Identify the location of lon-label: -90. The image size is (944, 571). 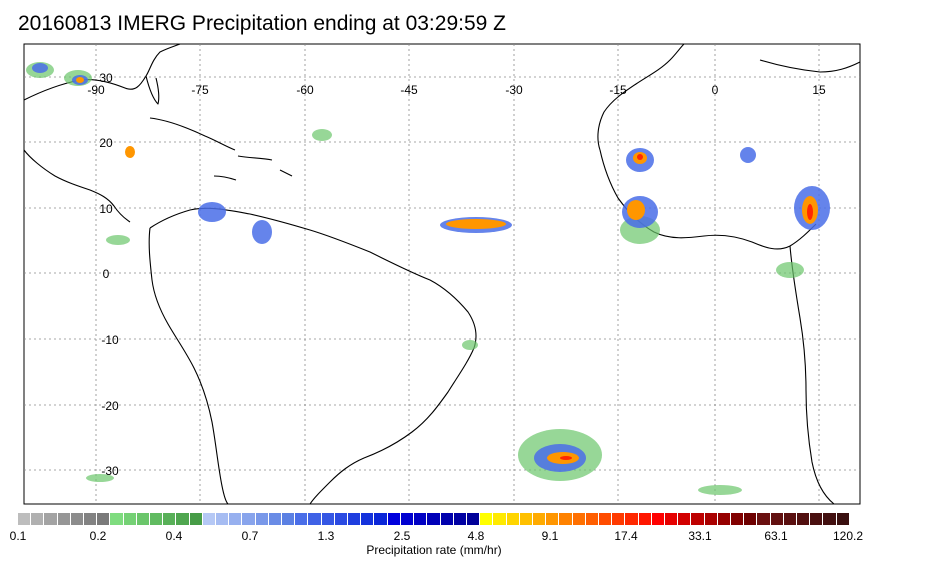
(96, 90).